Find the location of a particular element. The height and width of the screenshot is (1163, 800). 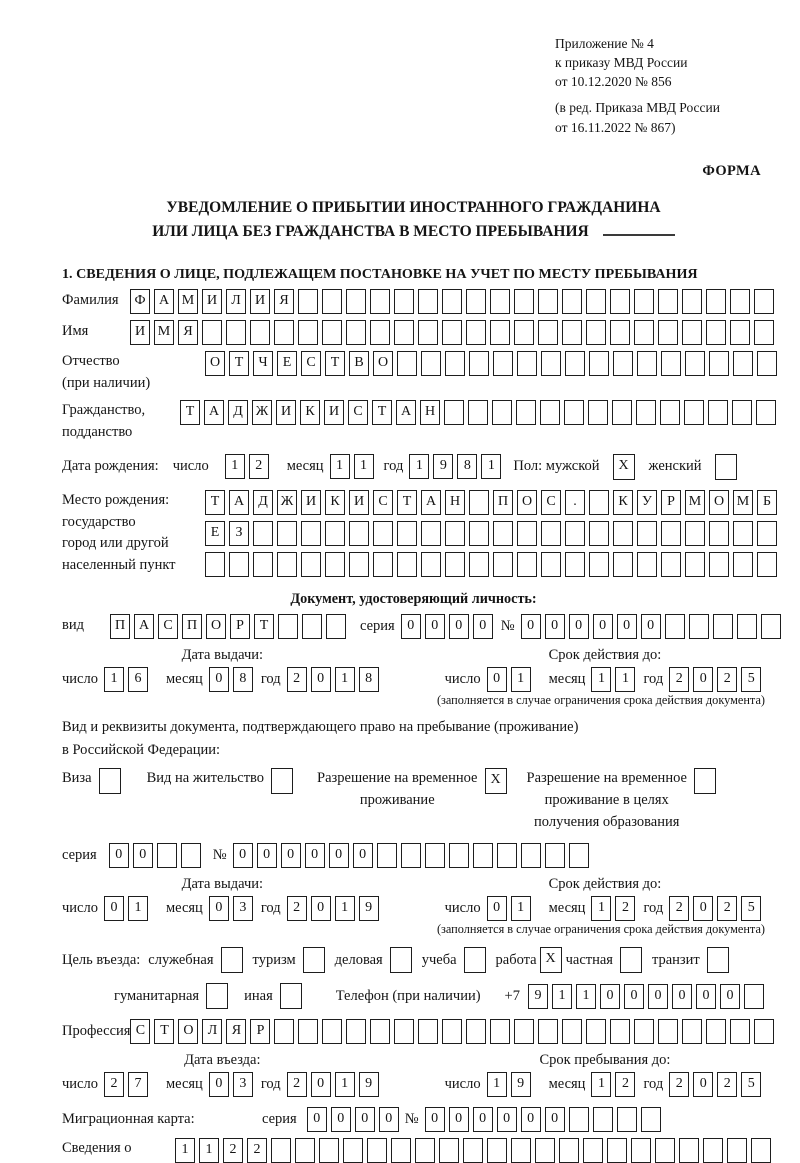

purpose-humanitarian-checkbox is located at coordinates (217, 996).